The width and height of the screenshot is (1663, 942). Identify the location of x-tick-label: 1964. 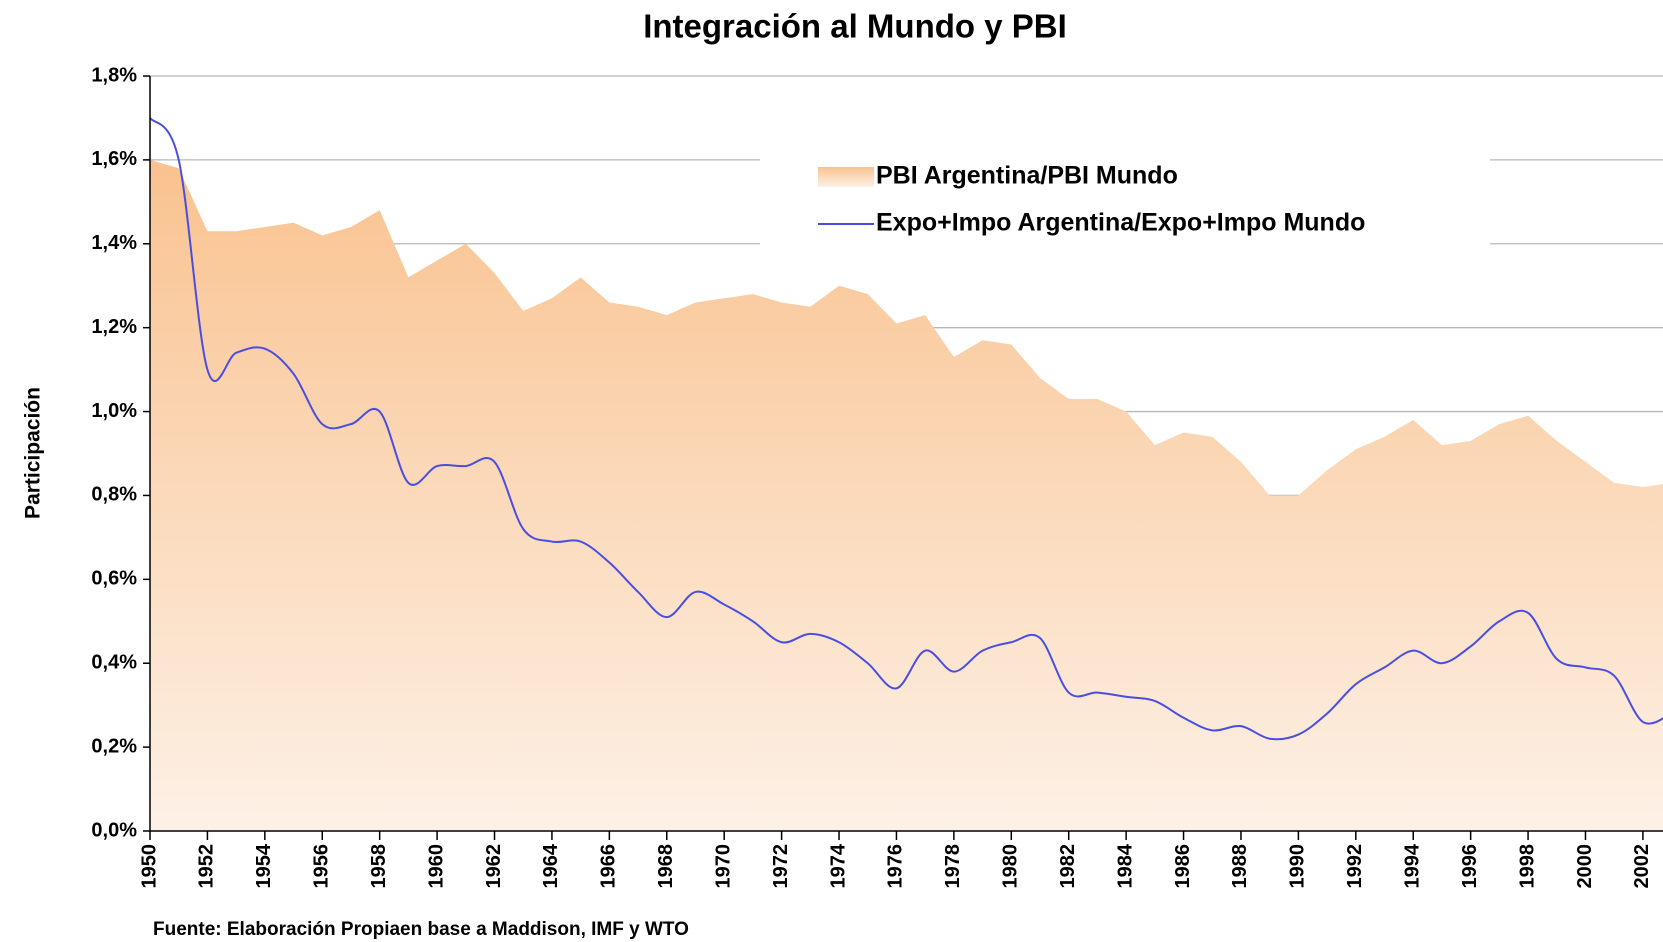
(551, 865).